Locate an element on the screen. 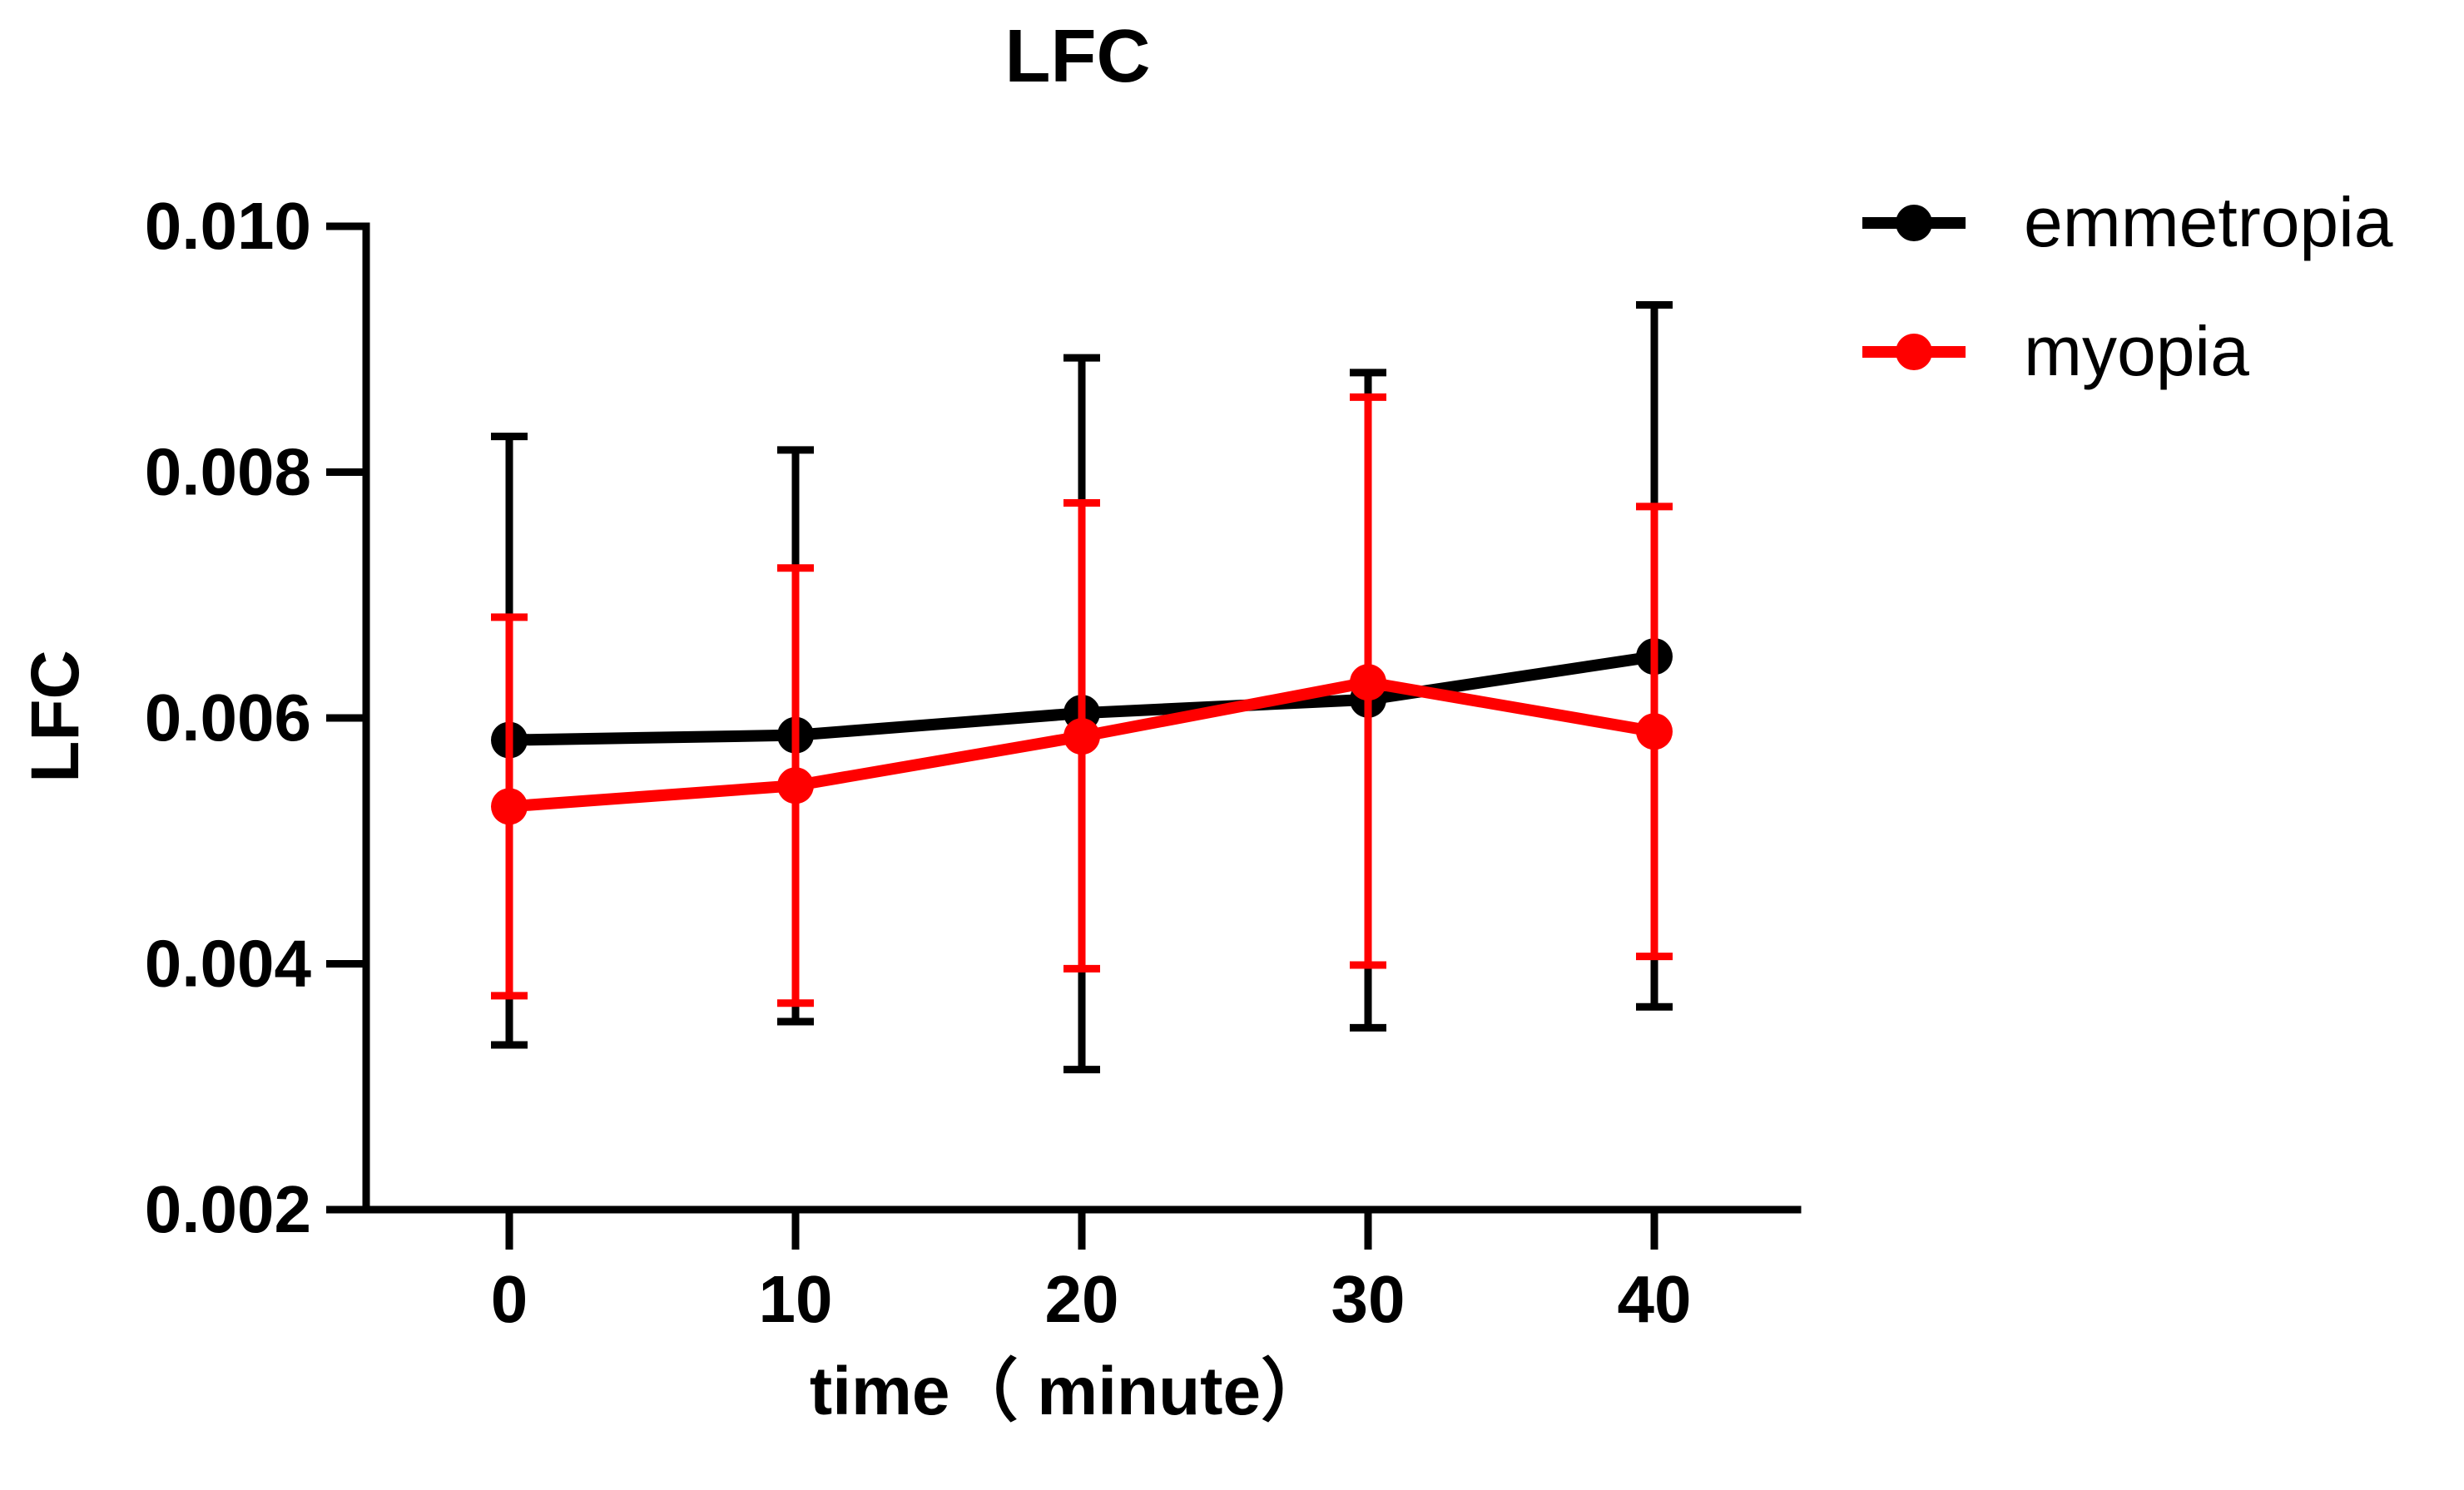 This screenshot has width=2464, height=1490. legend-label: myopia is located at coordinates (2136, 351).